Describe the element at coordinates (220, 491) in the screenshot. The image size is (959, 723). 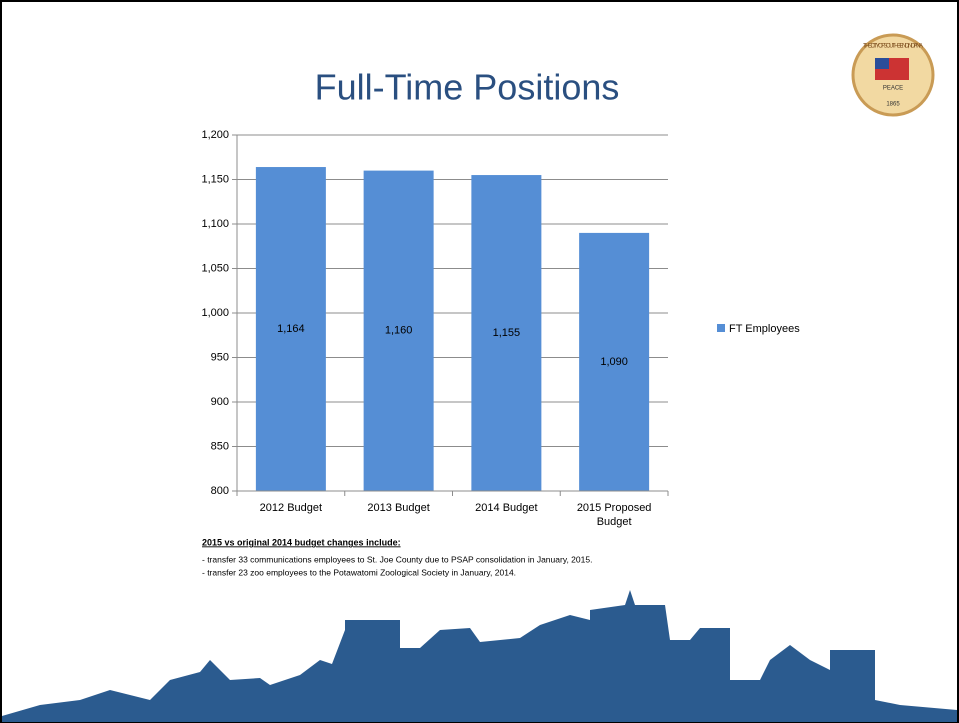
I see `y-tick-label: 800` at that location.